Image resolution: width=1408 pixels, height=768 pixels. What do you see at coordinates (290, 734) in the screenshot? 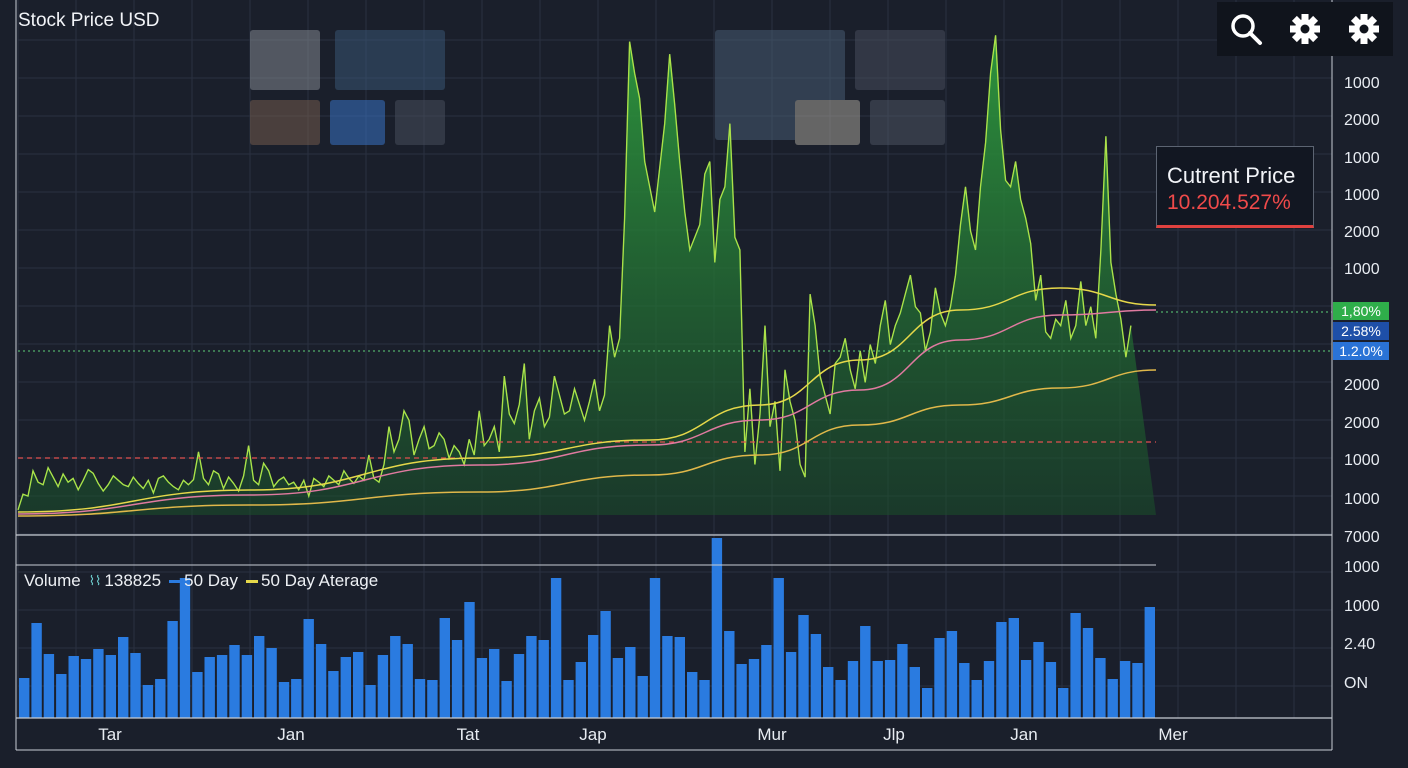
I see `x-tick-label: Jan` at bounding box center [290, 734].